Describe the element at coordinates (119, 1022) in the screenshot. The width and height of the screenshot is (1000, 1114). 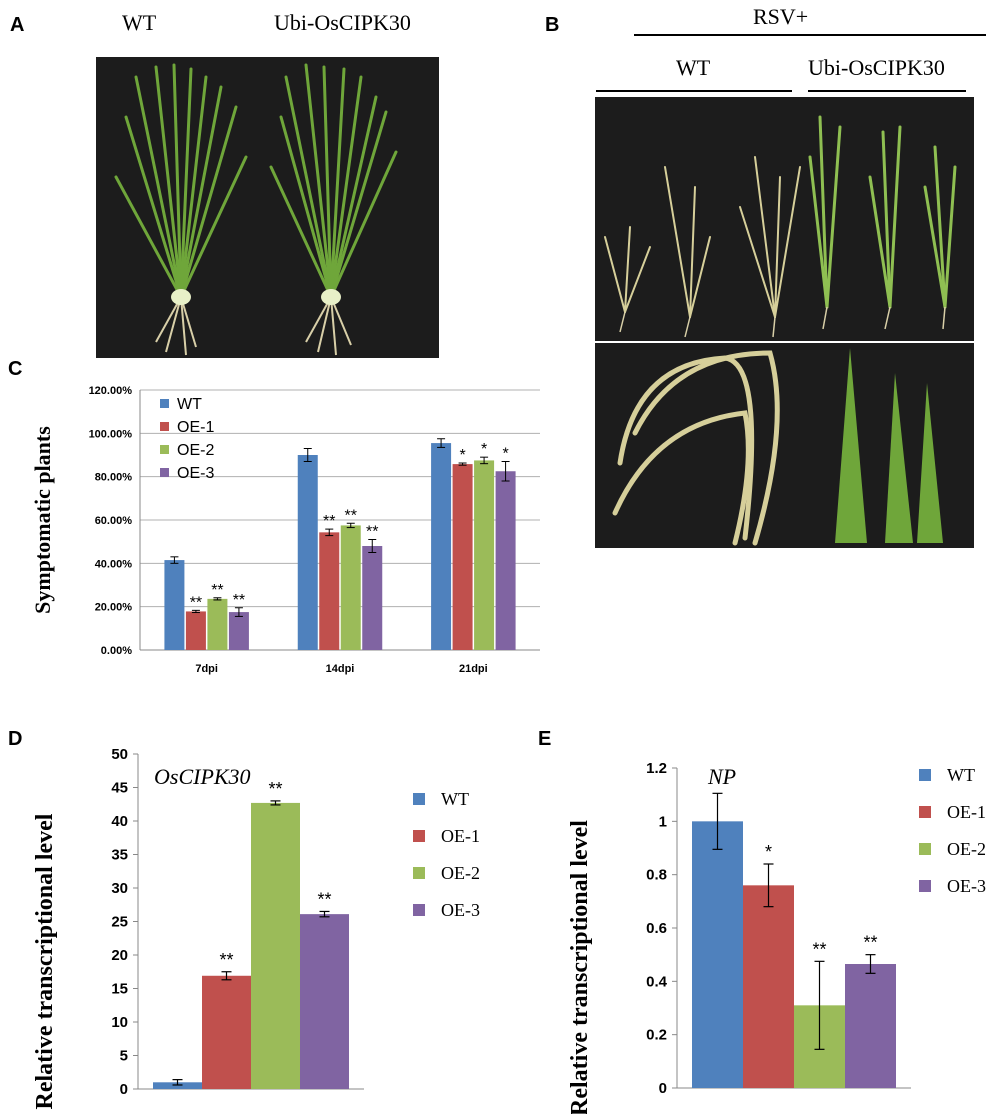
I see `y-tick-label-d: 10` at that location.